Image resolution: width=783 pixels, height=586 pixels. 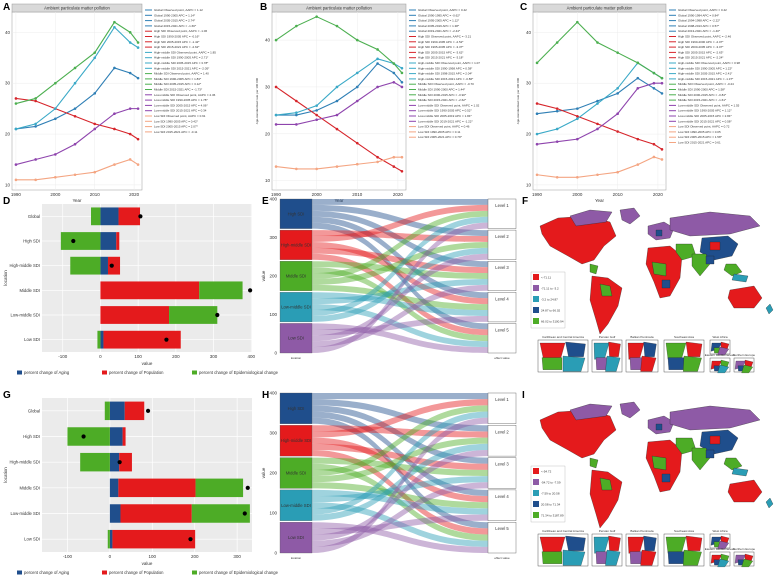 What do you see at coordinates (700, 137) in the screenshot?
I see `legend-label: Low SDI 2005-2015 APC = 1.58*` at bounding box center [700, 137].